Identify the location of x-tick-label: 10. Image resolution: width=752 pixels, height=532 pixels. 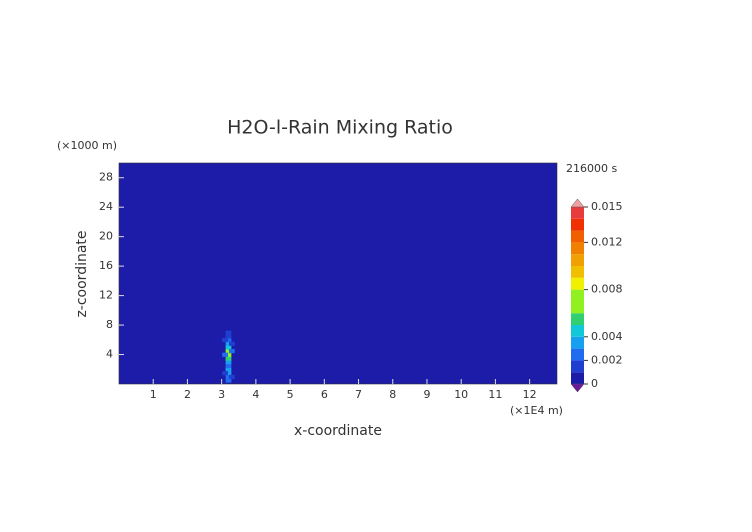
(461, 394).